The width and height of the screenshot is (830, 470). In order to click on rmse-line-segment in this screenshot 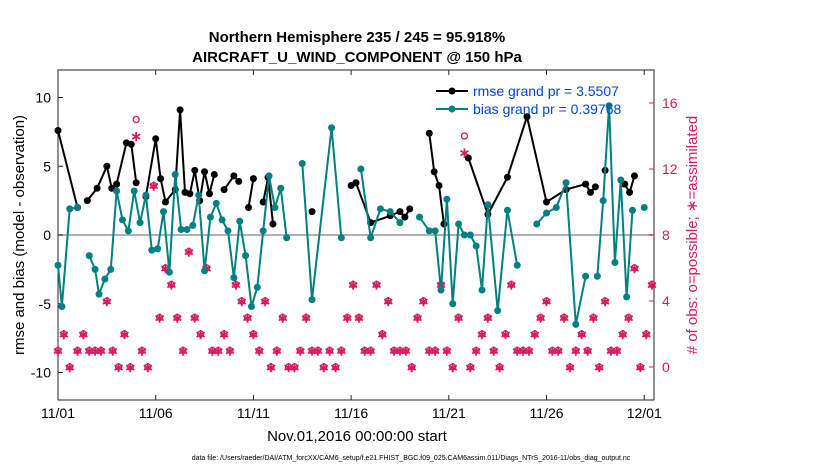, I will do `click(436, 179)`.